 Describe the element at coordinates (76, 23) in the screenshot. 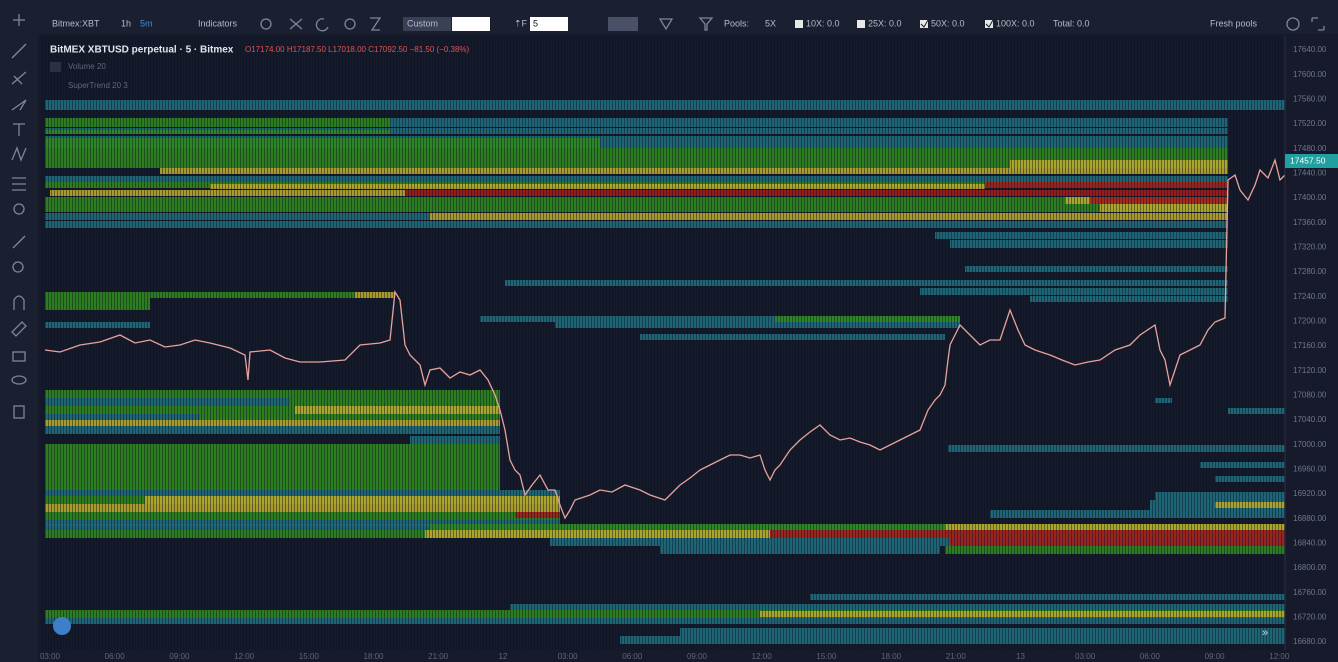

I see `symbol: Bitmex:XBT` at that location.